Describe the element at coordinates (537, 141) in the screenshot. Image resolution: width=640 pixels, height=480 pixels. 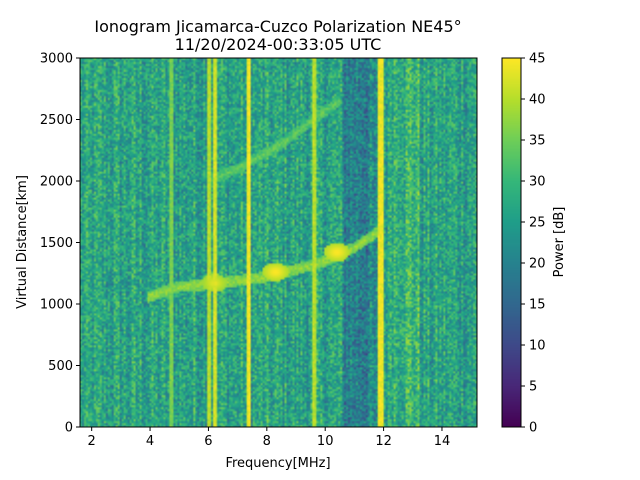
I see `colorbar-tick-label: 35` at that location.